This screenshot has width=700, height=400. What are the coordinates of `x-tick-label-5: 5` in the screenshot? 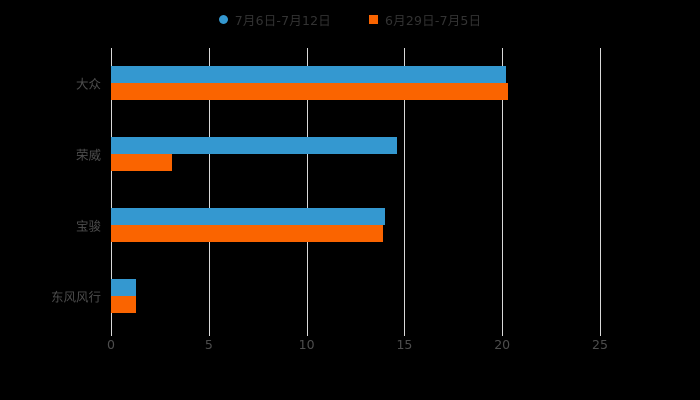 It's located at (208, 344).